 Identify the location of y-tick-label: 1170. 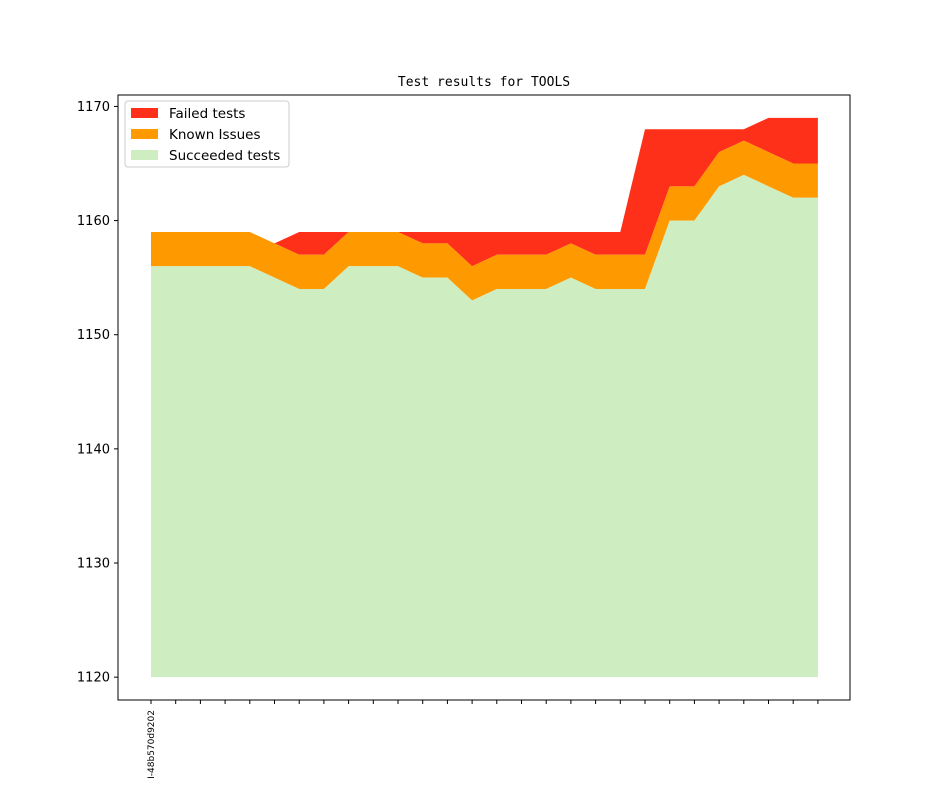
(93, 107).